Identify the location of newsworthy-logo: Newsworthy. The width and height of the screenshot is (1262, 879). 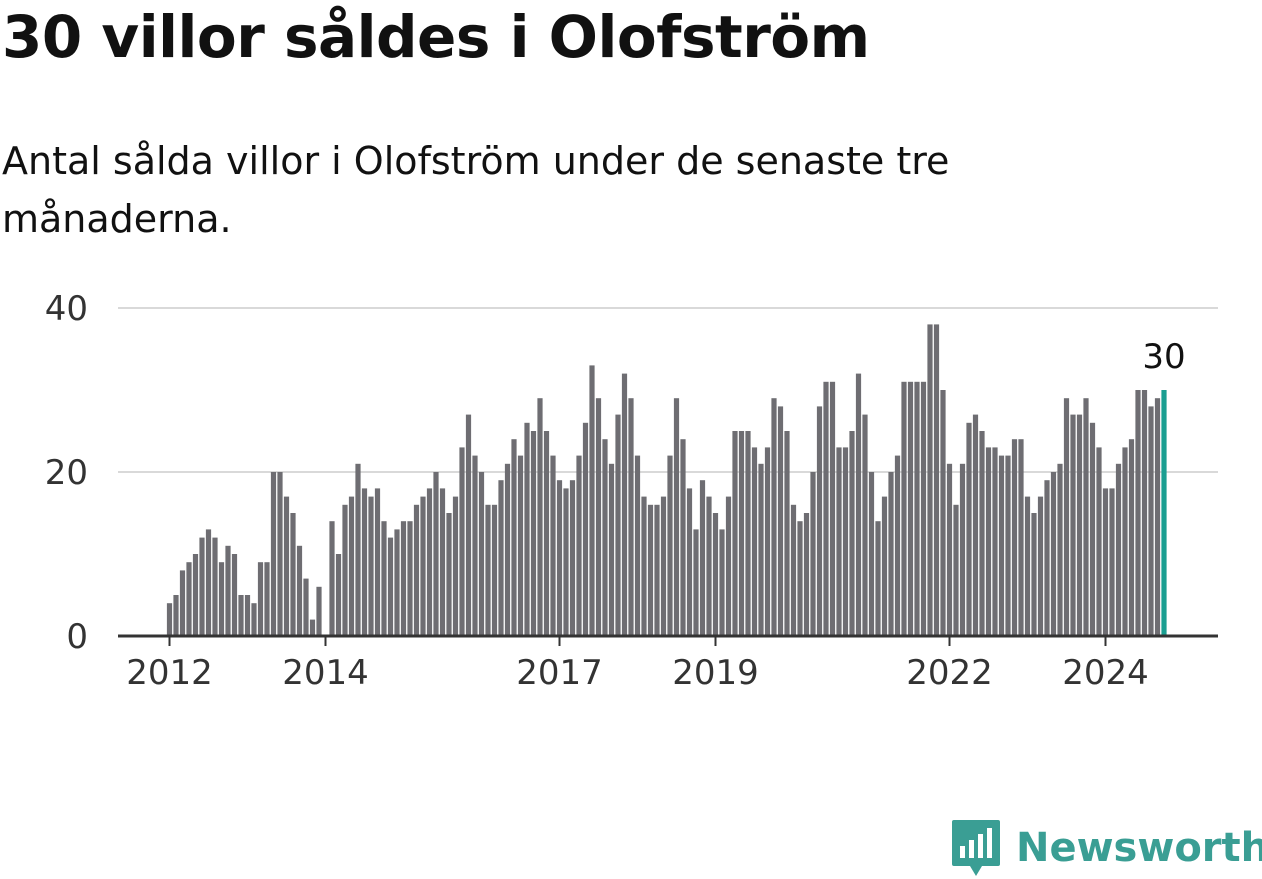
(1106, 848).